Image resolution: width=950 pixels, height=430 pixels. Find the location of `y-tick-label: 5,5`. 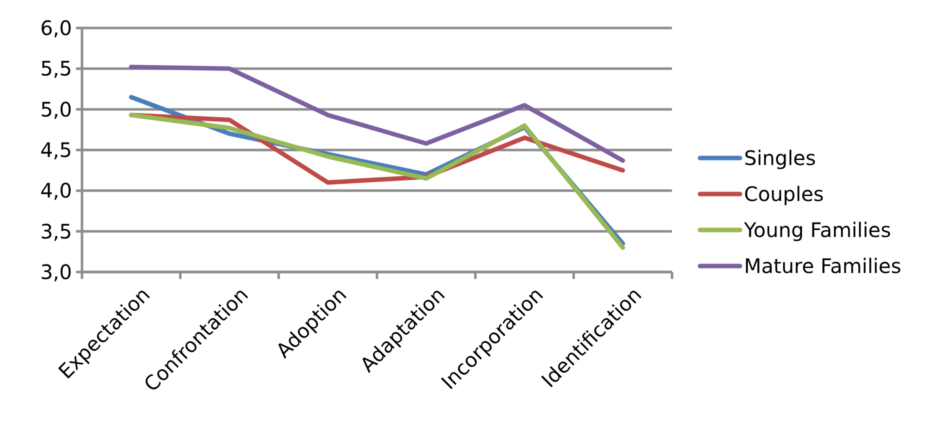

y-tick-label: 5,5 is located at coordinates (56, 68).